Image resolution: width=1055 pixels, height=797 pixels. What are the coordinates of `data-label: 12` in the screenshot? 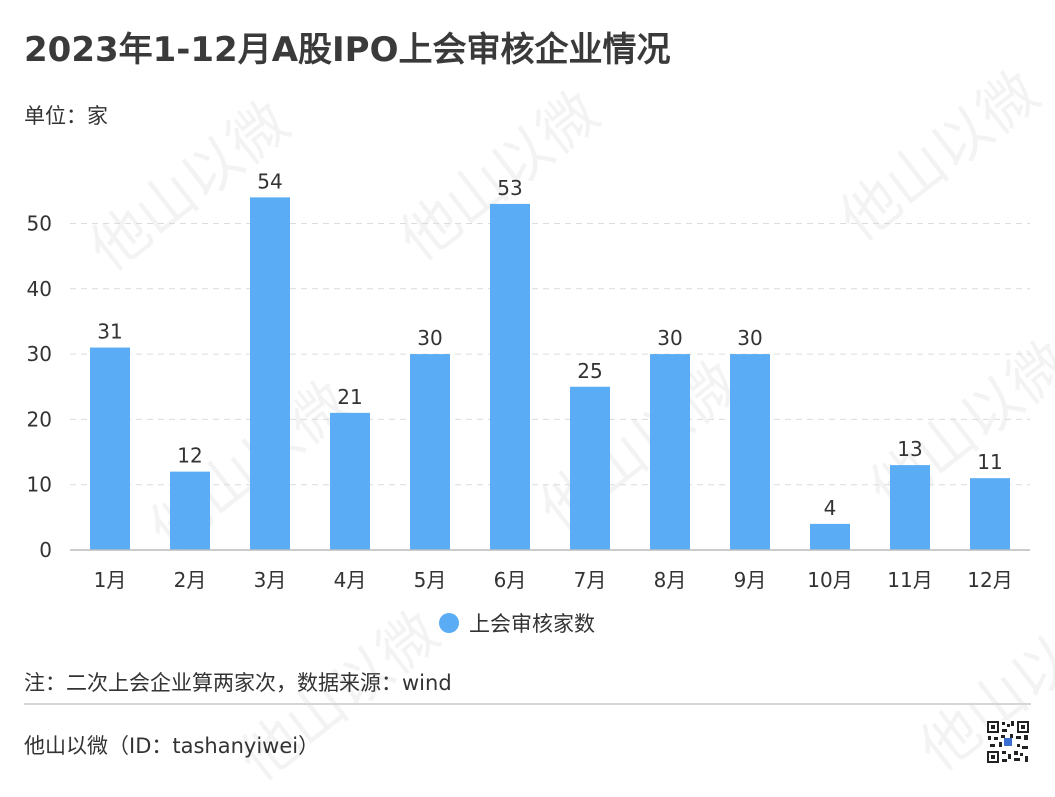 It's located at (189, 456).